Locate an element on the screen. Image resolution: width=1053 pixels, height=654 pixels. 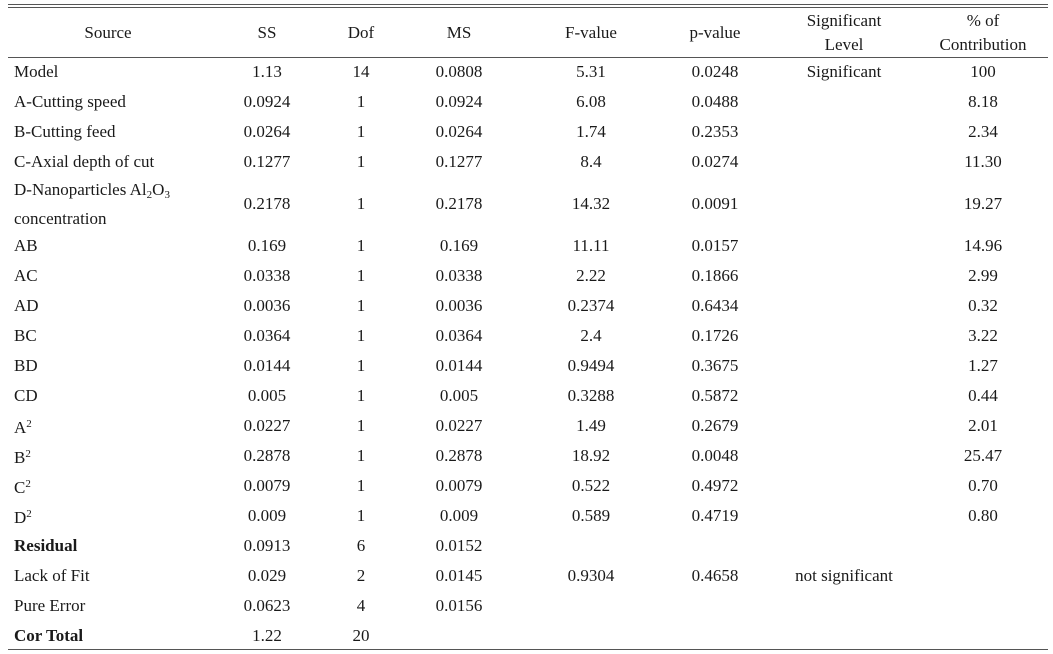
row-source: A-Cutting speed is located at coordinates (70, 101).